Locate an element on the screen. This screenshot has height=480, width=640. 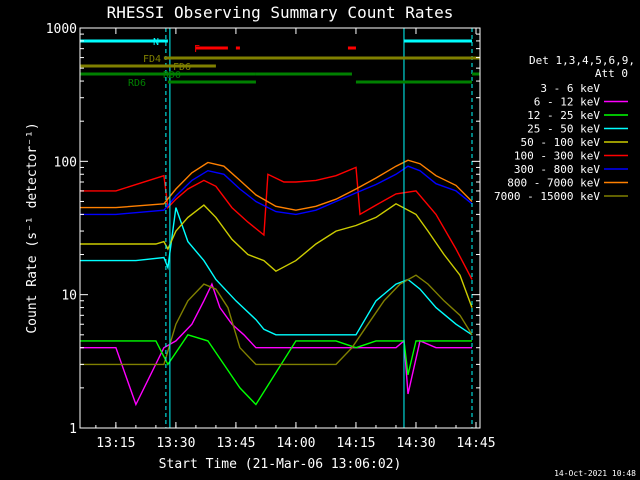
x-tick-label-4: 14:15 is located at coordinates (355, 443).